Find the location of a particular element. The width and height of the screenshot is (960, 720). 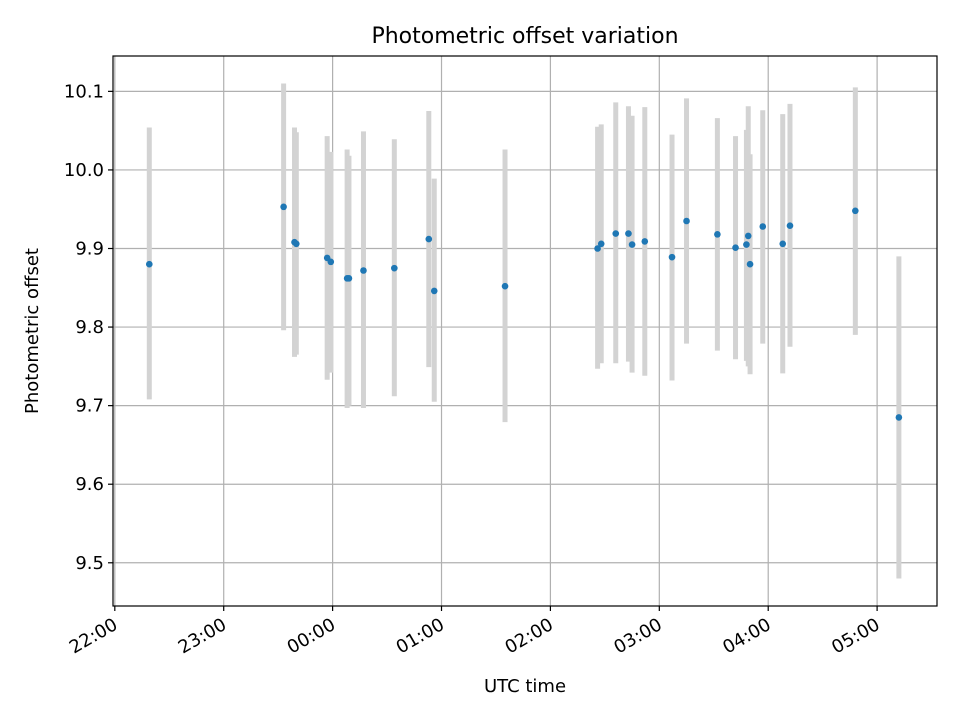

y-tick-label: 9.8 is located at coordinates (89, 327).